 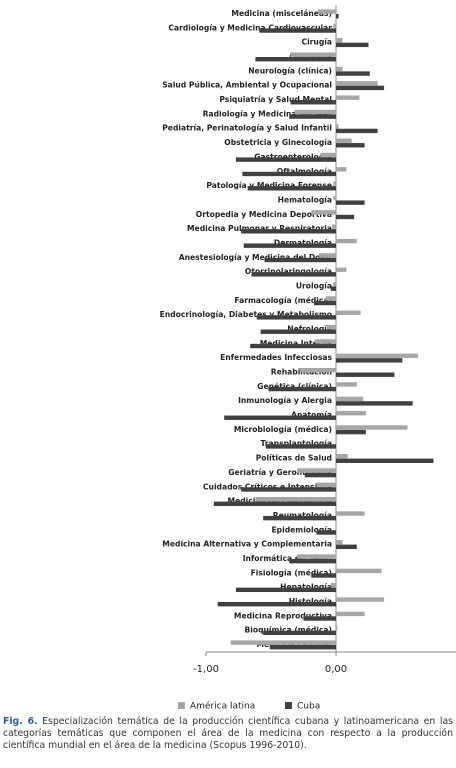 I want to click on category-label: Enfermedades Infecciosas, so click(x=276, y=357).